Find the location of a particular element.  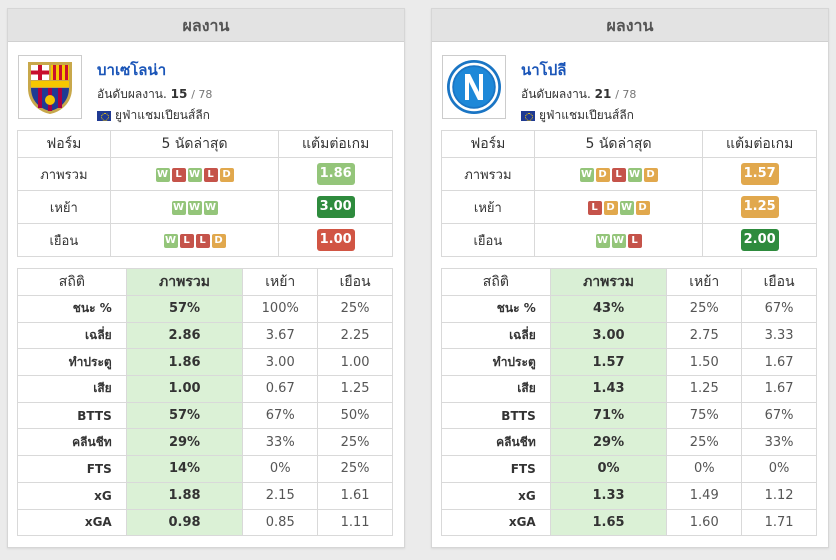

stat-overall: 1.65 is located at coordinates (608, 522).